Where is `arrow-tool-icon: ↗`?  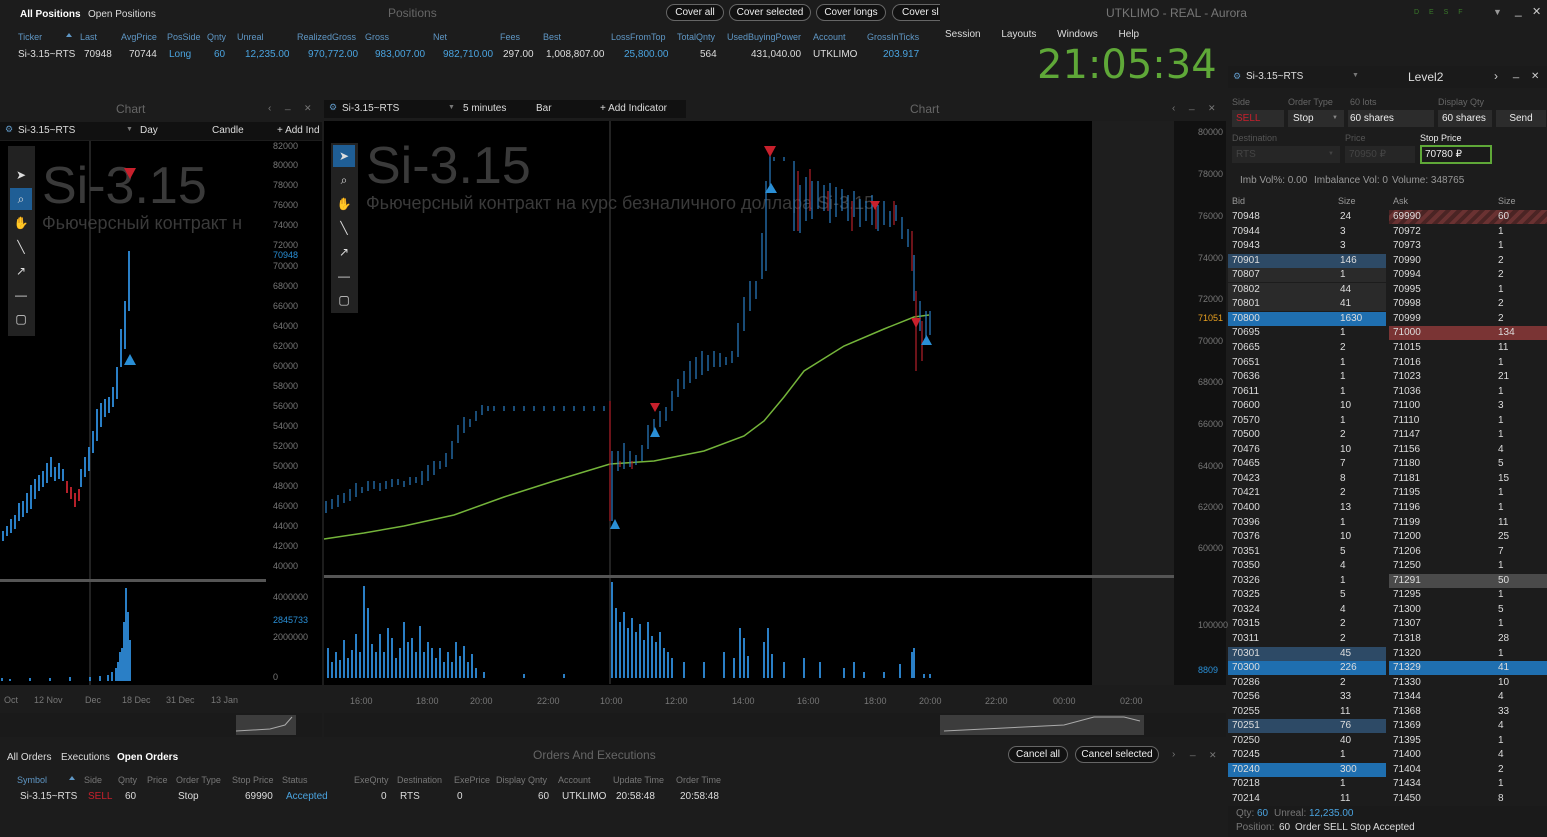 arrow-tool-icon: ↗ is located at coordinates (344, 252).